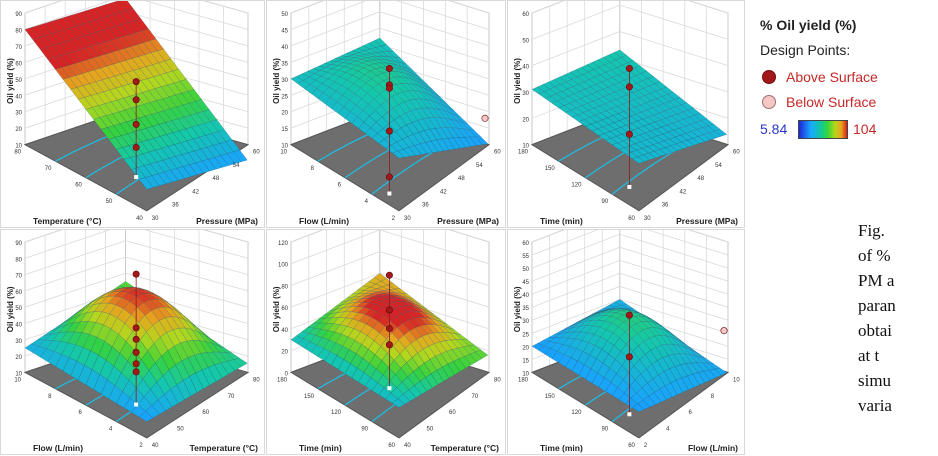 This screenshot has height=456, width=938. I want to click on x-tick-label: 50, so click(109, 202).